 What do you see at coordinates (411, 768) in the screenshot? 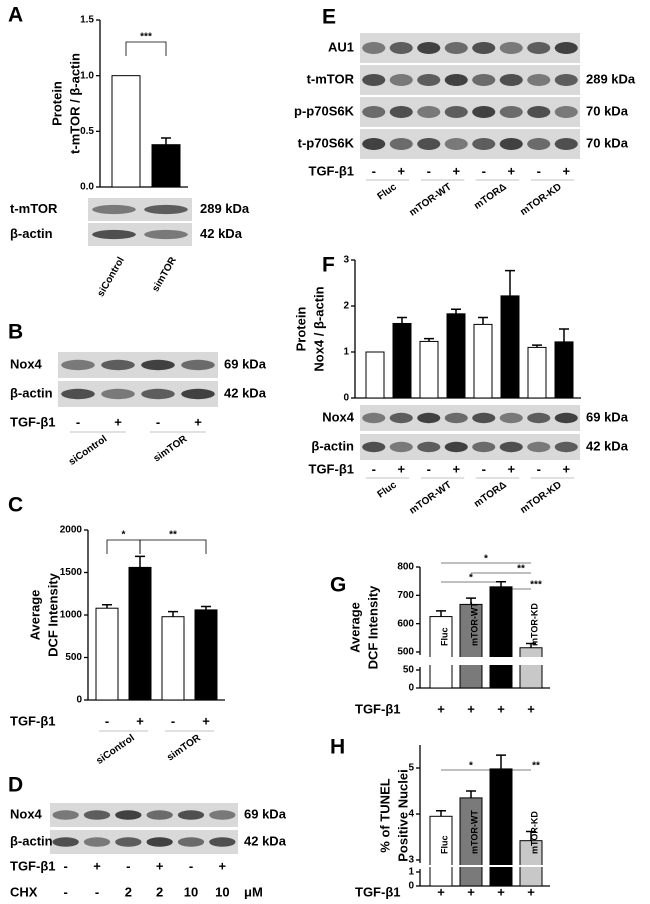
I see `y-tick-label: 5` at bounding box center [411, 768].